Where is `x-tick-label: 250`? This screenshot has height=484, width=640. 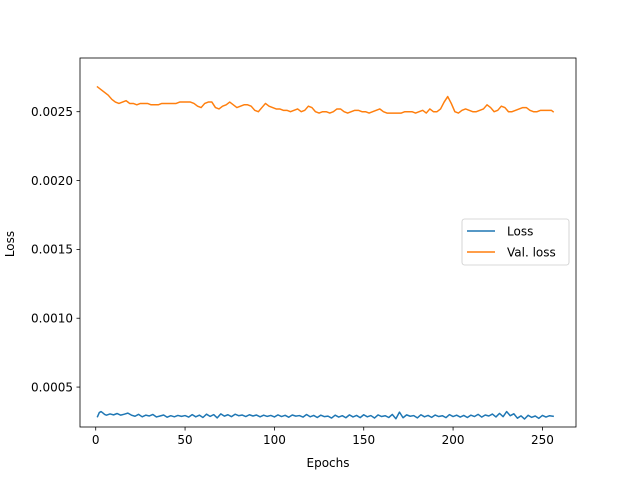
x-tick-label: 250 is located at coordinates (542, 440).